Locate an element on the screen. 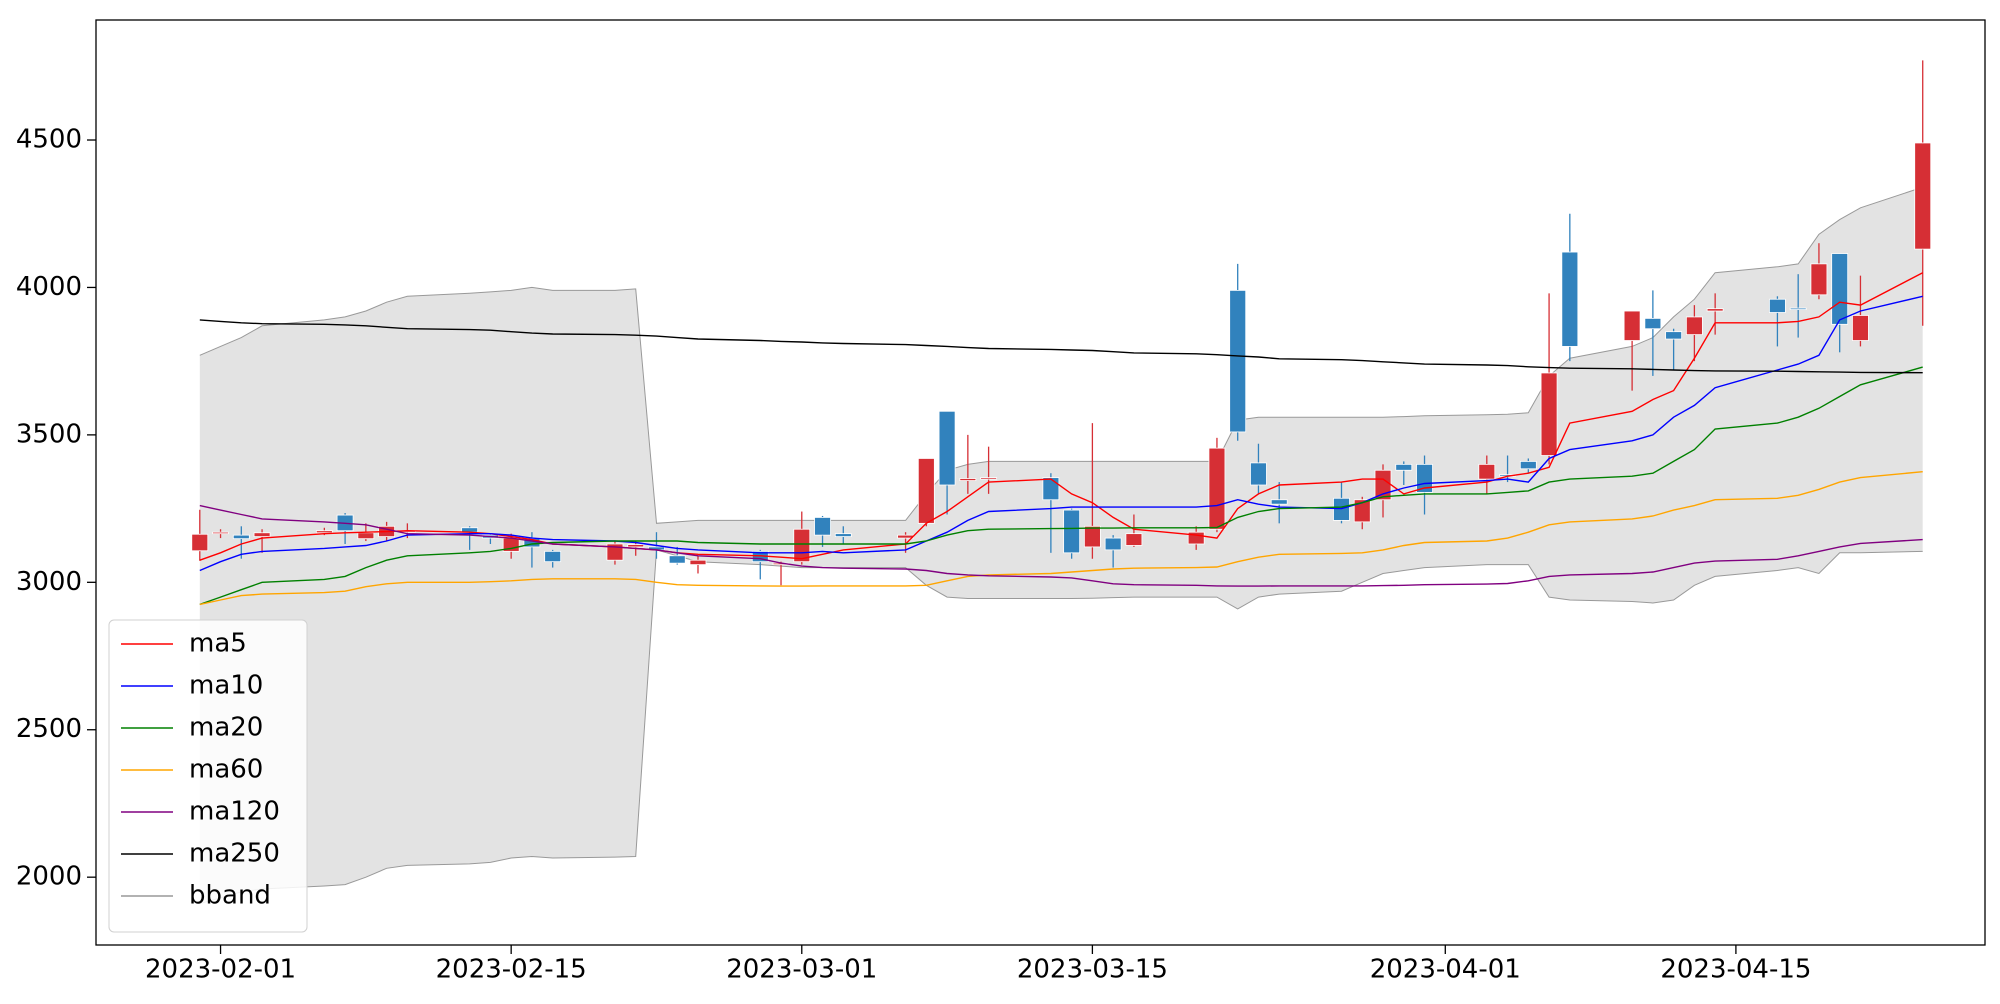 The image size is (2000, 1004). legend-label: ma10 is located at coordinates (226, 686).